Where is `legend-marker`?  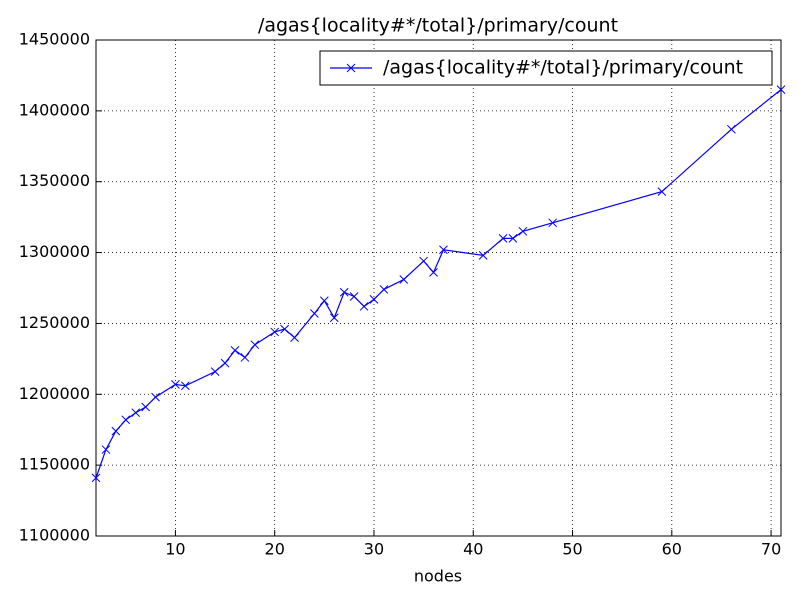
legend-marker is located at coordinates (351, 68).